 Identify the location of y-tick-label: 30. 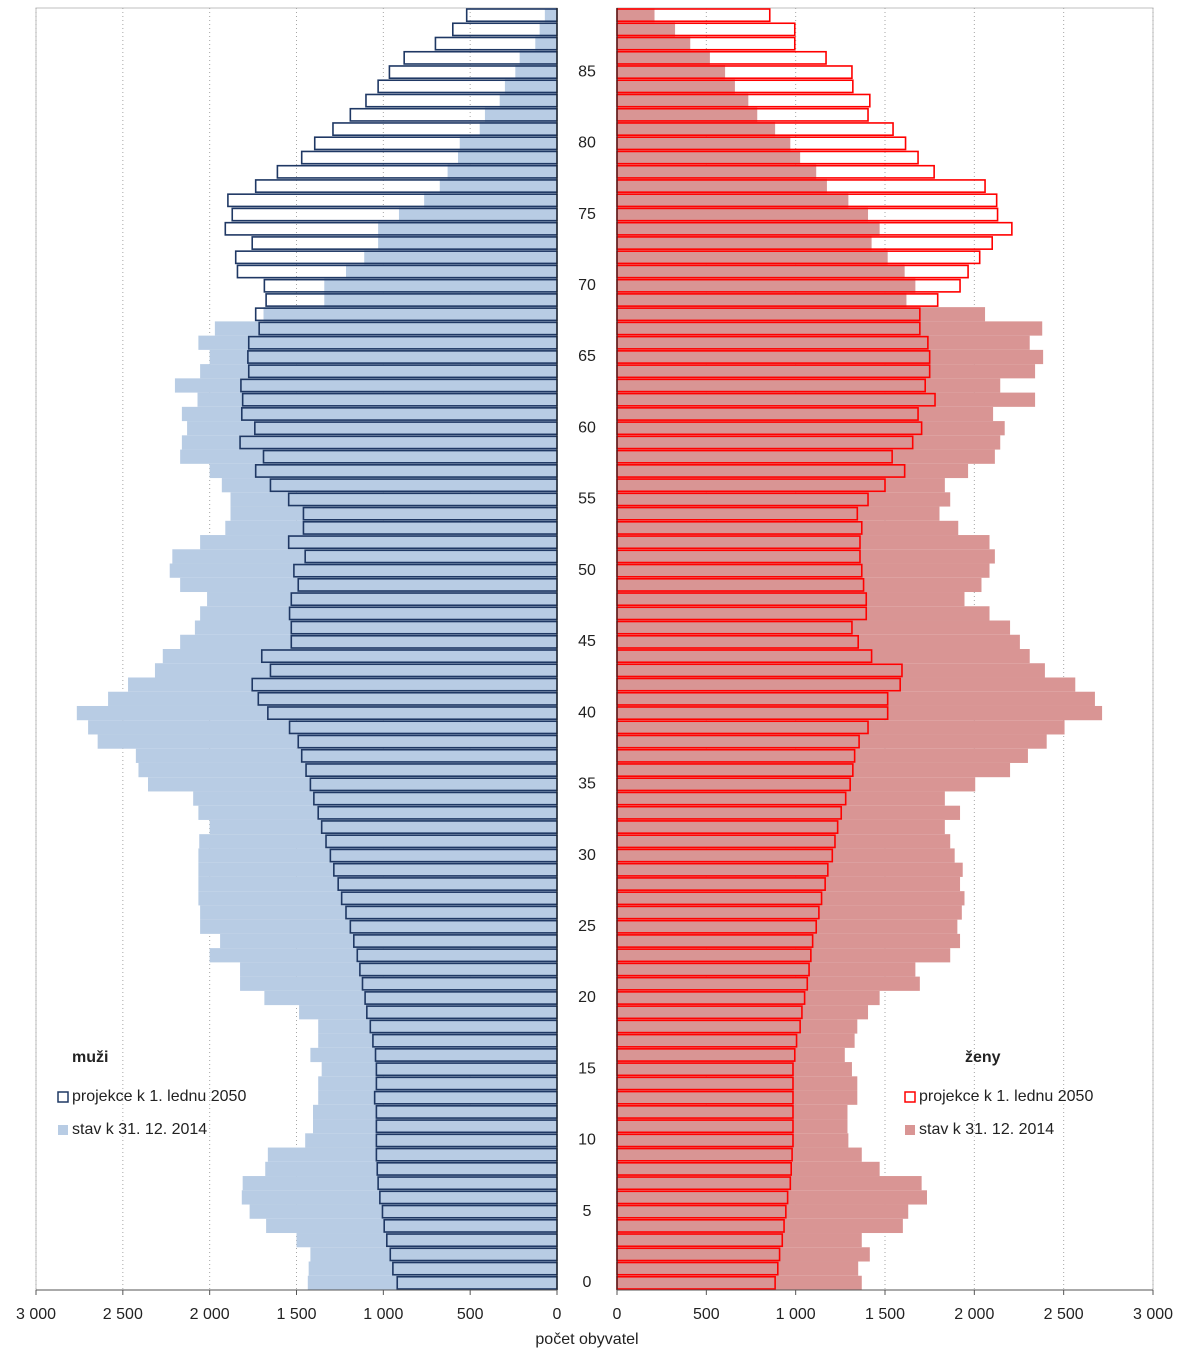
(587, 855).